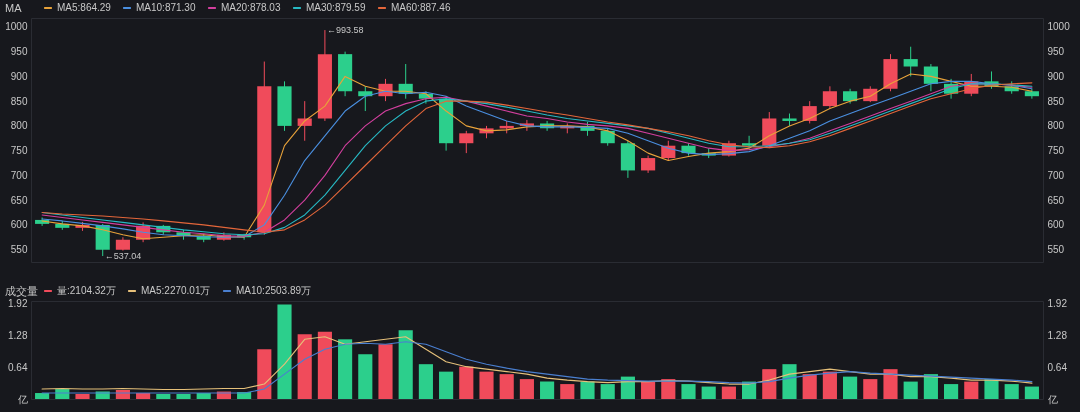 This screenshot has width=1080, height=412. What do you see at coordinates (84, 7) in the screenshot?
I see `legend-label: MA5:864.29` at bounding box center [84, 7].